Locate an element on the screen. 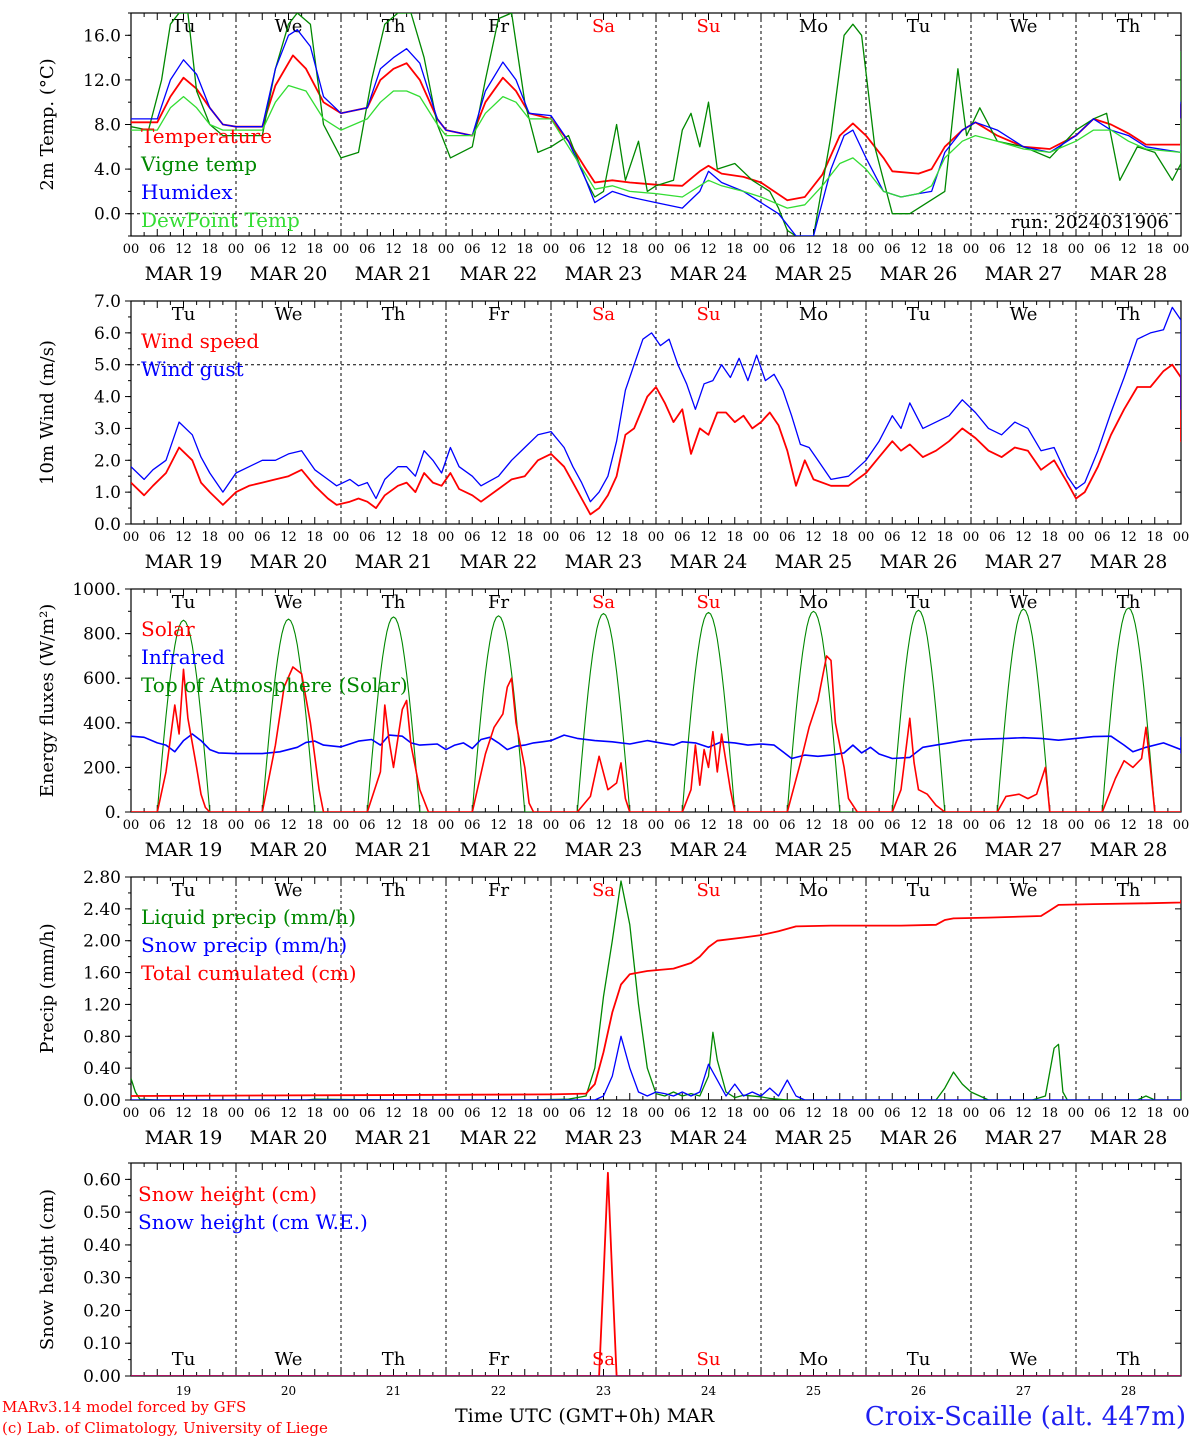  model-credit: MARv3.14 model forced by GFS is located at coordinates (124, 1407).